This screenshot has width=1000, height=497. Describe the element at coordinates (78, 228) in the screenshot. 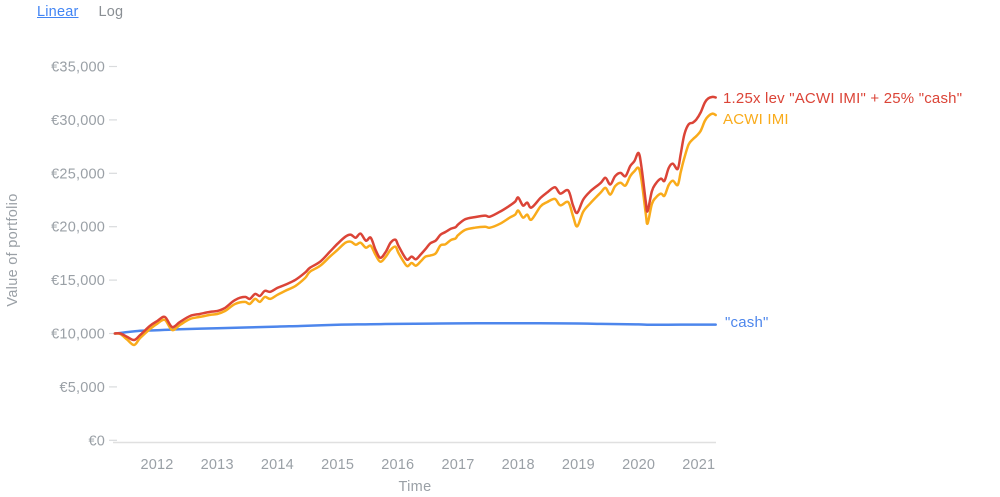

I see `y-tick-label: €20,000` at that location.